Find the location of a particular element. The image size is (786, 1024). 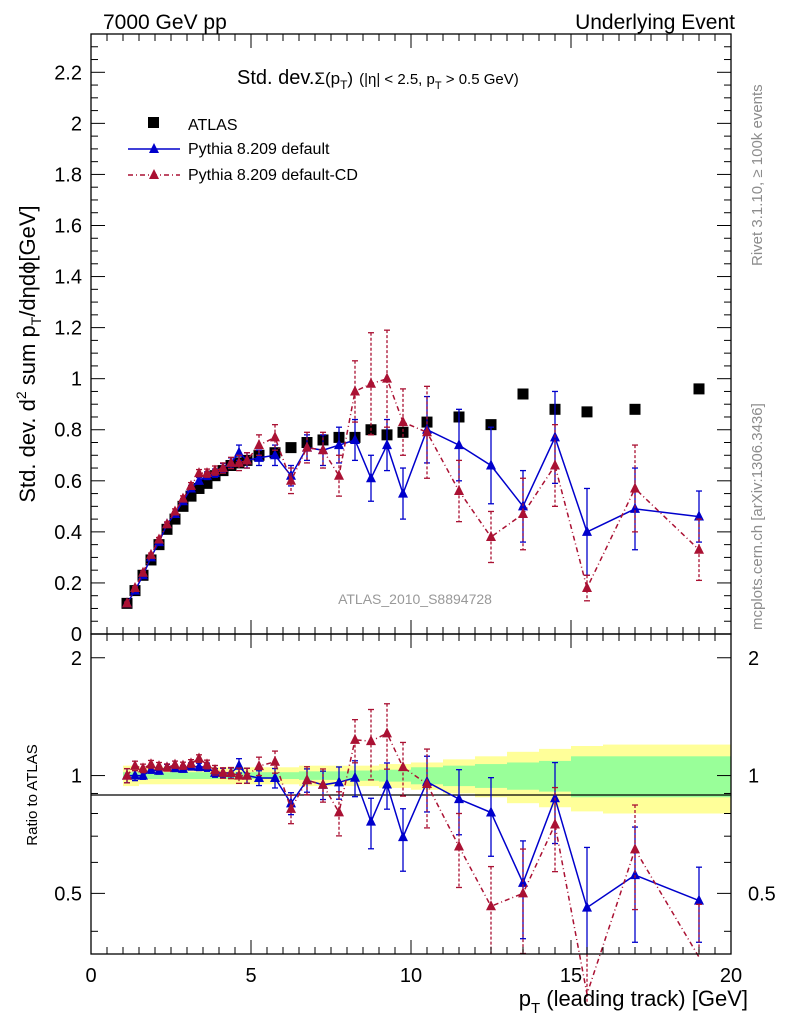

ratio-y-axis-label: Ratio to ATLAS is located at coordinates (32, 794).